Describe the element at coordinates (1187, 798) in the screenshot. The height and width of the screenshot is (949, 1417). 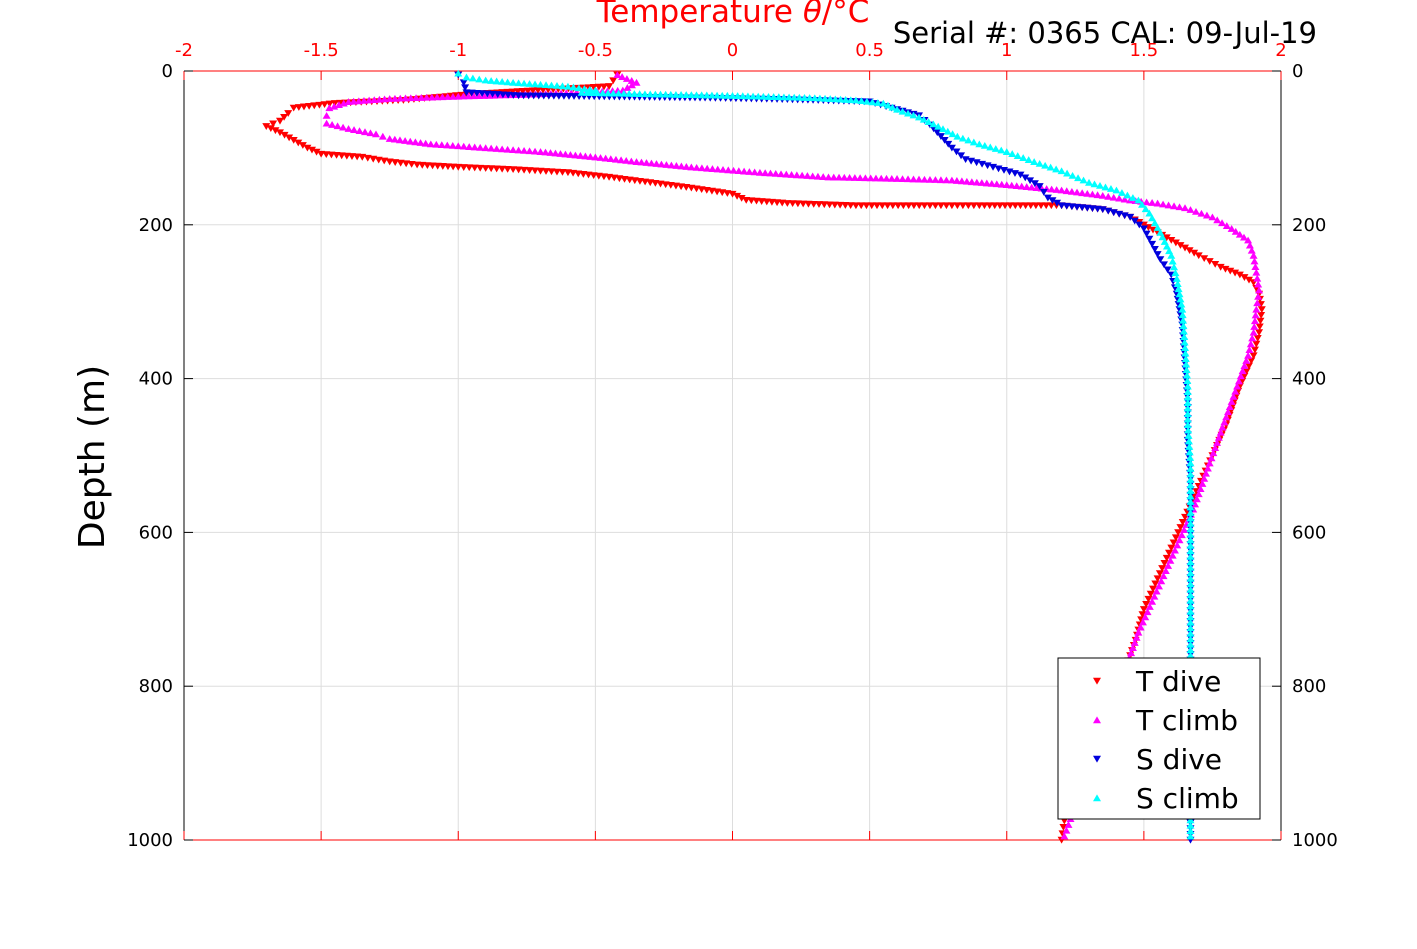
I see `legend-label: S climb` at that location.